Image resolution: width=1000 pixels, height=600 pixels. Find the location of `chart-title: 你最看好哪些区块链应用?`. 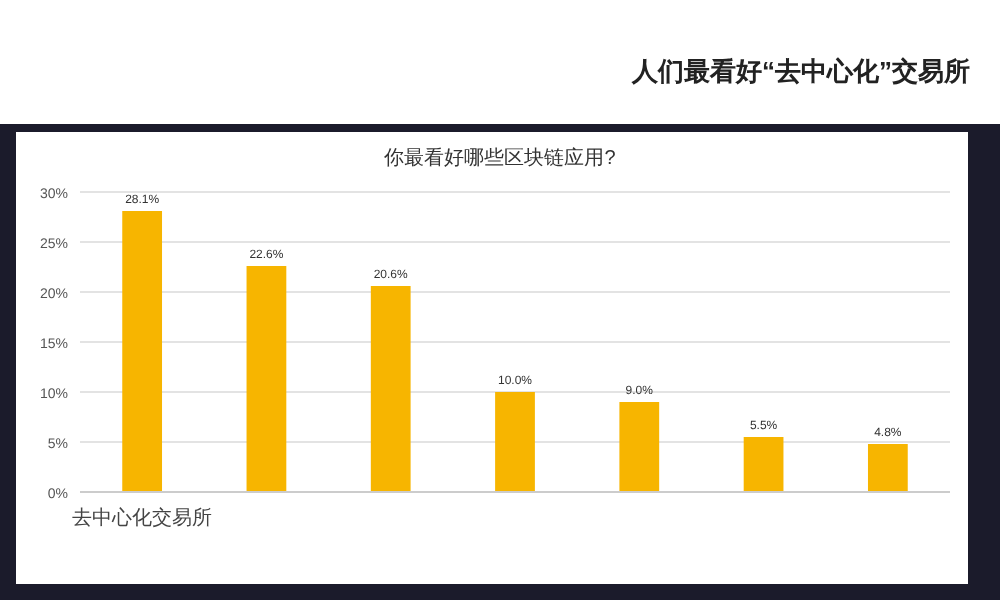

chart-title: 你最看好哪些区块链应用? is located at coordinates (500, 158).